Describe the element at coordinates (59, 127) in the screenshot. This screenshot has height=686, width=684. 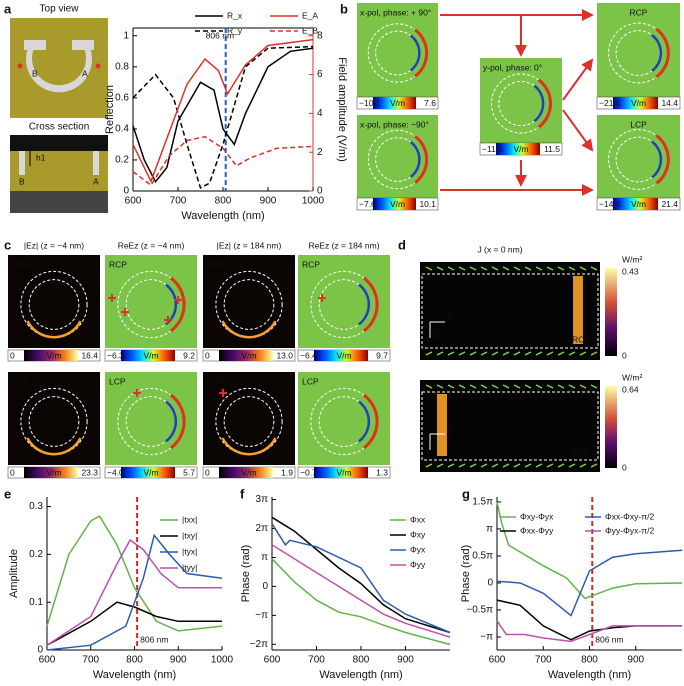
I see `label: Cross section` at that location.